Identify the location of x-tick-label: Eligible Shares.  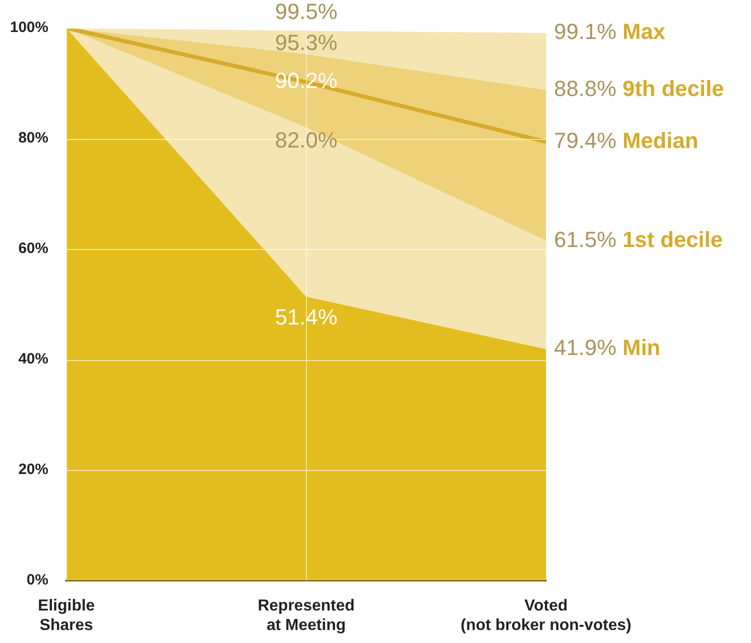
(66, 616).